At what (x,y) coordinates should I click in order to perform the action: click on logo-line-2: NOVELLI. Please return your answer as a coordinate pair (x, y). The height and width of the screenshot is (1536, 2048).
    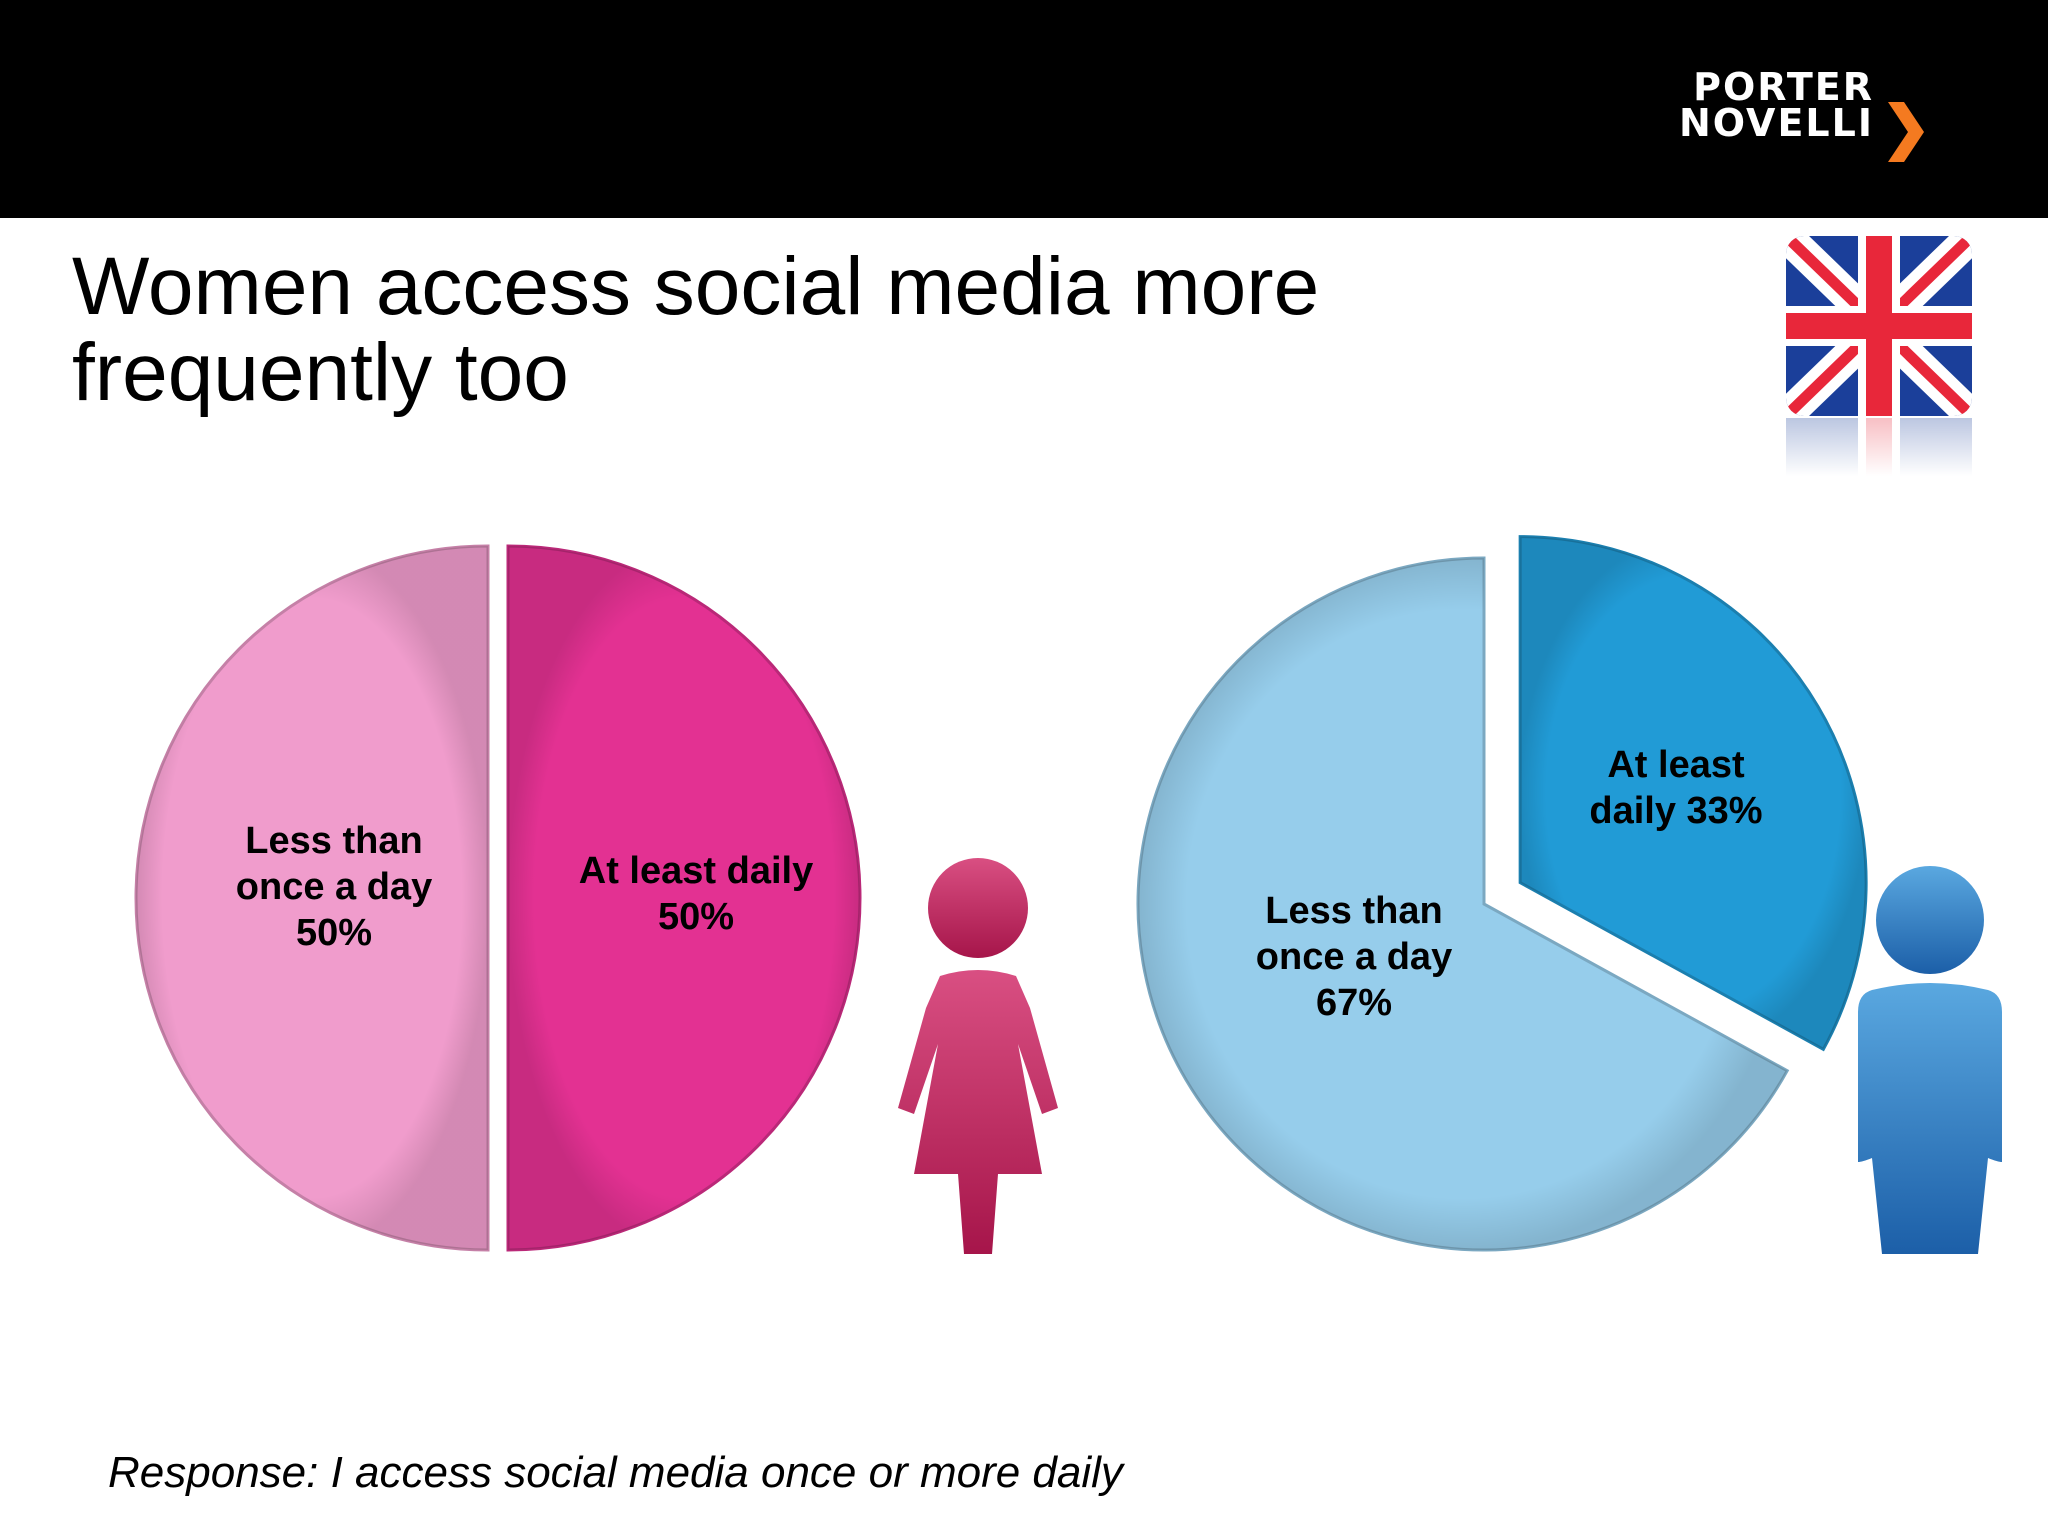
    Looking at the image, I should click on (1776, 123).